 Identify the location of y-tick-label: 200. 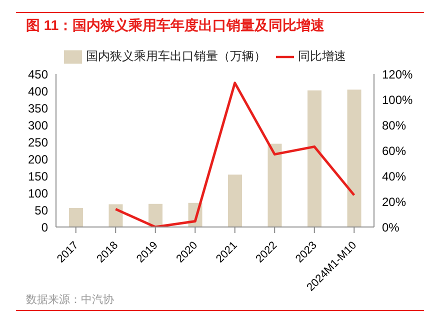
(38, 159).